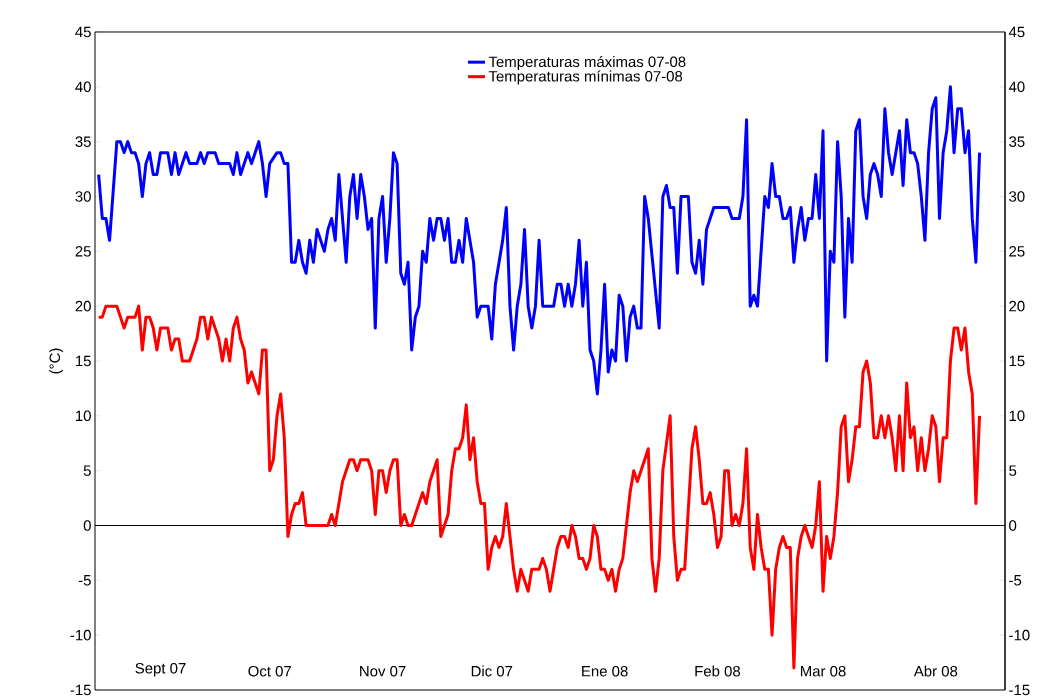  I want to click on y2-tick-label: -15, so click(1019, 690).